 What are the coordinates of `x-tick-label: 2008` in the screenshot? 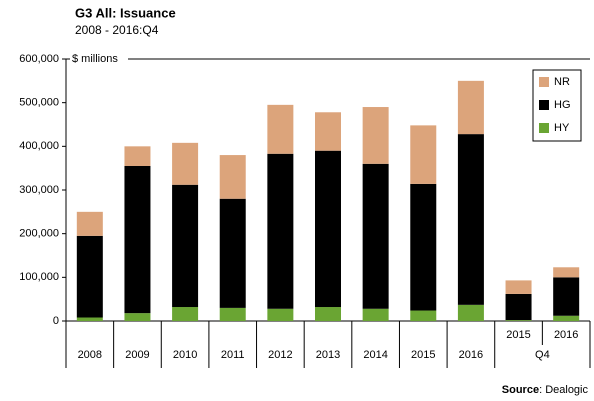 It's located at (90, 355).